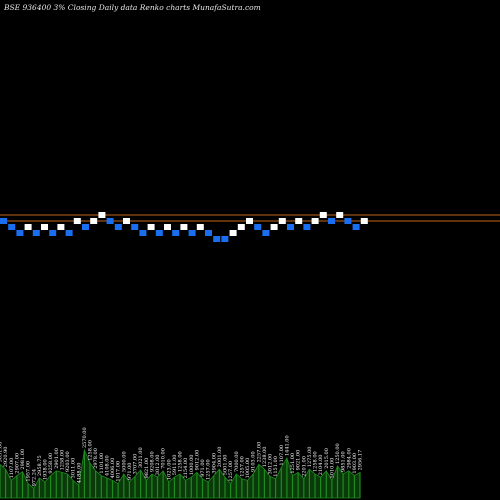 This screenshot has width=500, height=500. Describe the element at coordinates (23, 459) in the screenshot. I see `volume-label: 2981.00` at that location.